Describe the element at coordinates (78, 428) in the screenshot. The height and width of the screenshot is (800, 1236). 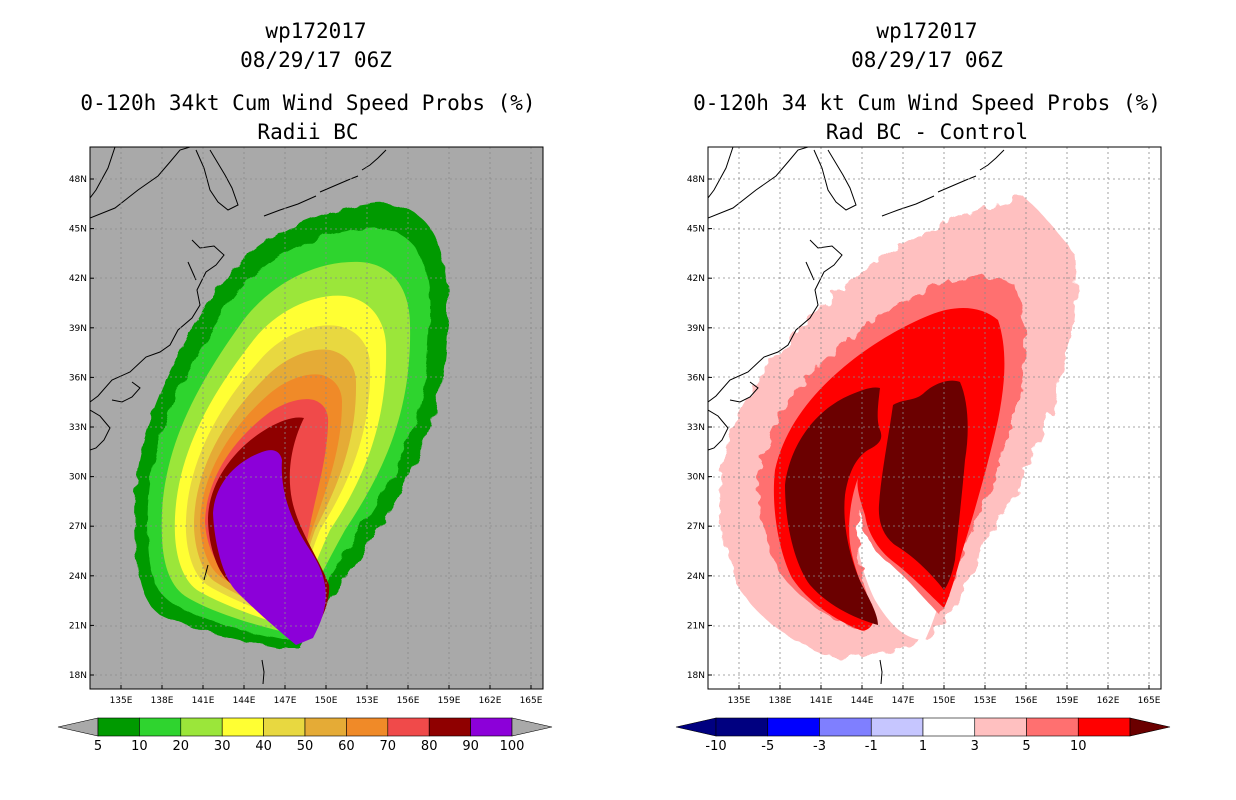
I see `left-y-tick-label: 33N` at that location.